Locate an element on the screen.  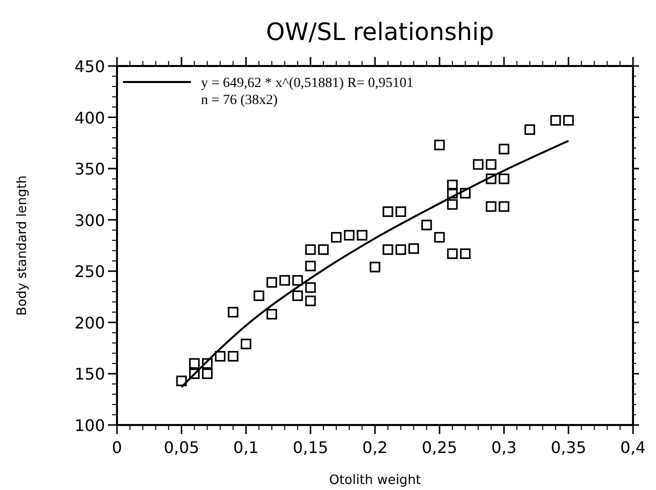
x-tick-label: 0,35 is located at coordinates (568, 447).